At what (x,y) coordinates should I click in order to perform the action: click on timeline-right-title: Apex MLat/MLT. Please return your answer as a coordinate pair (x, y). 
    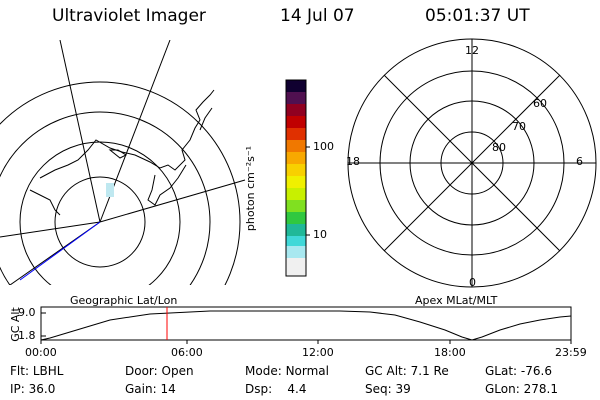
    Looking at the image, I should click on (456, 300).